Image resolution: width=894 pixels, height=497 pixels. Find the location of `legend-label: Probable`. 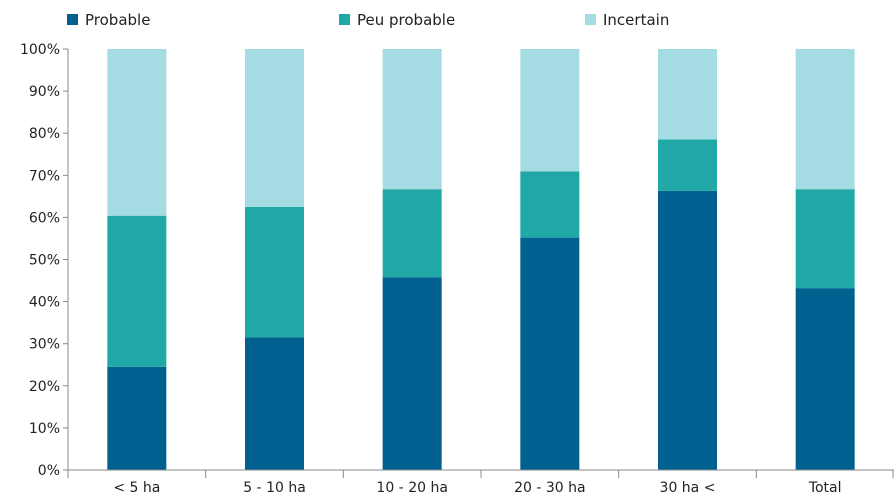

legend-label: Probable is located at coordinates (117, 20).